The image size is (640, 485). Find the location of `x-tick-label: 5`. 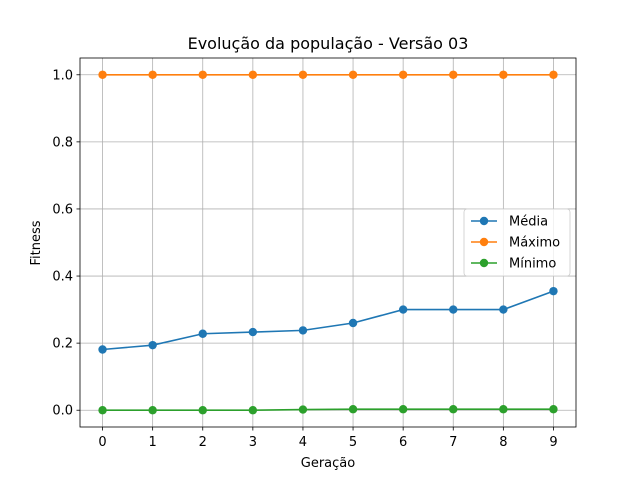

x-tick-label: 5 is located at coordinates (353, 442).